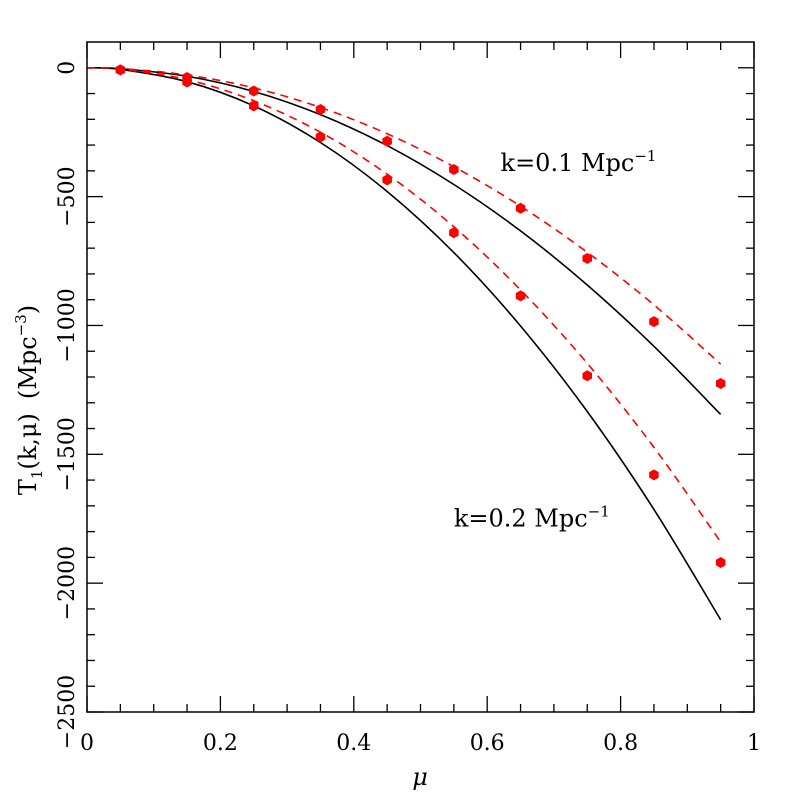 The height and width of the screenshot is (797, 797). What do you see at coordinates (28, 367) in the screenshot?
I see `y-axis-label-units: (Mpc` at bounding box center [28, 367].